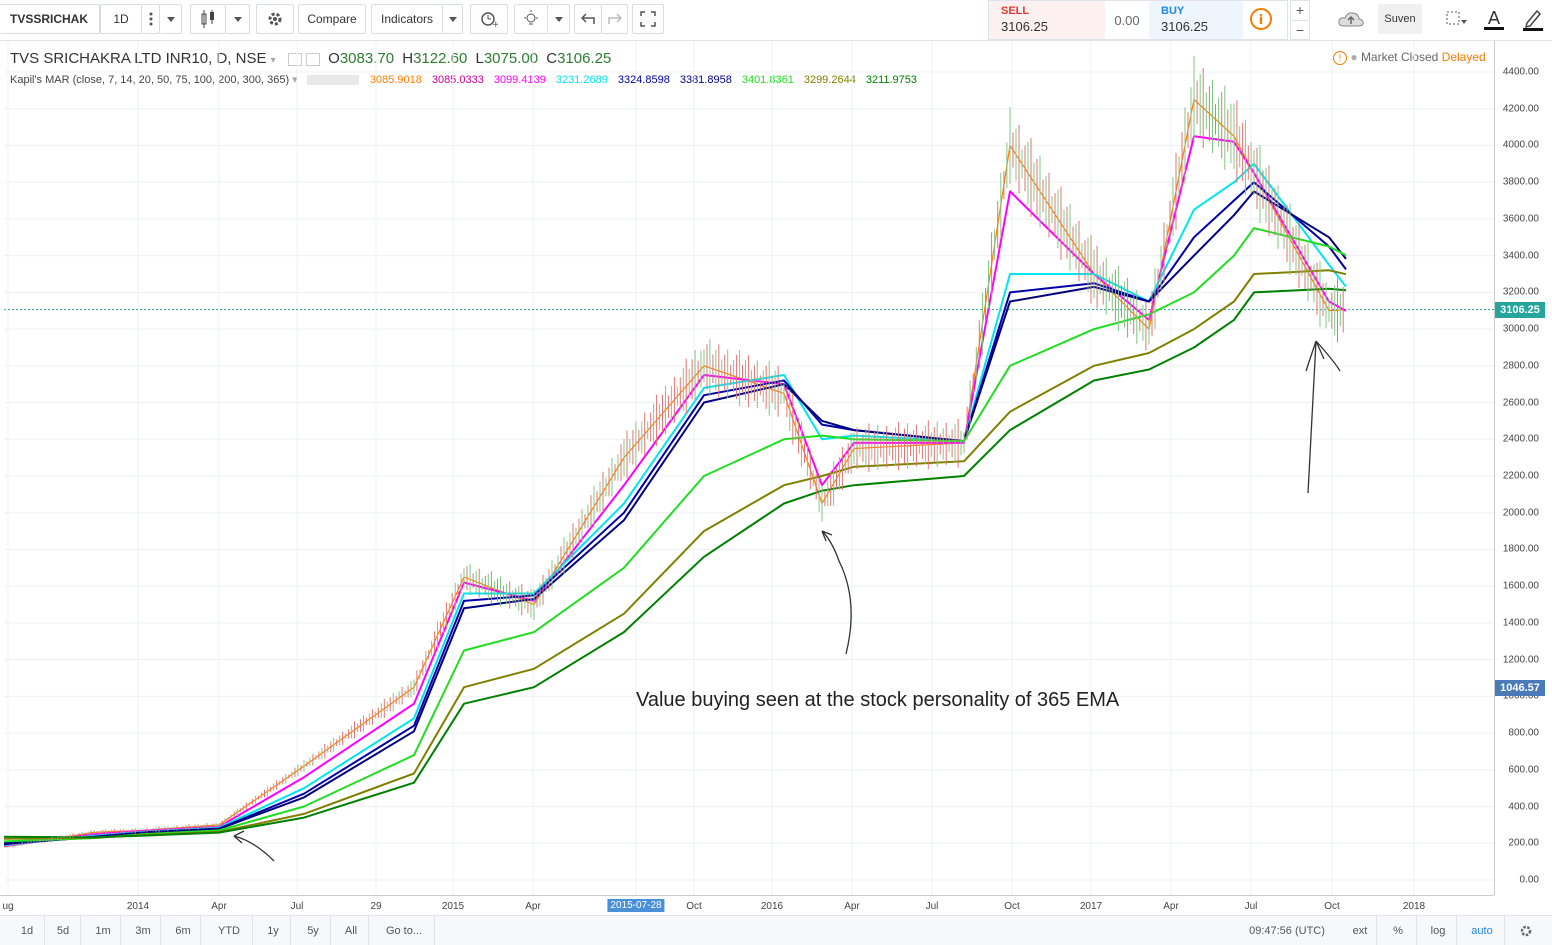 The image size is (1552, 945). What do you see at coordinates (1526, 930) in the screenshot?
I see `axis-settings-icon` at bounding box center [1526, 930].